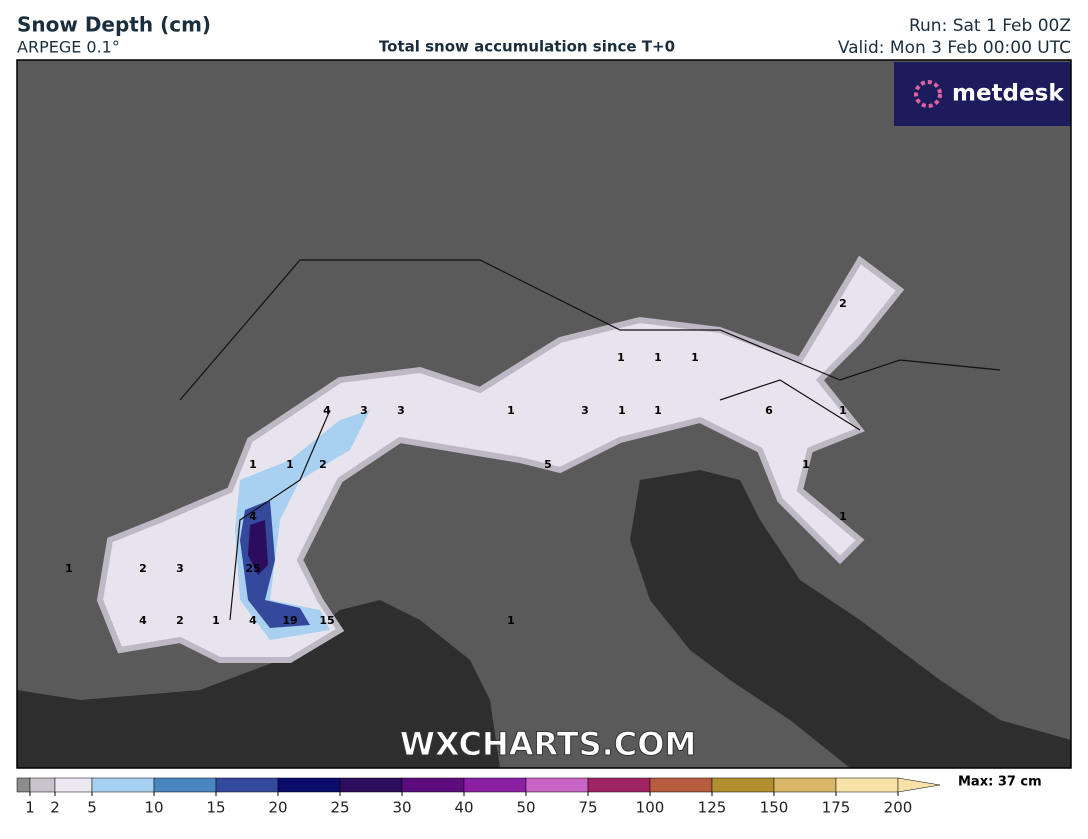 The width and height of the screenshot is (1088, 839). I want to click on snow-max, so click(258, 547).